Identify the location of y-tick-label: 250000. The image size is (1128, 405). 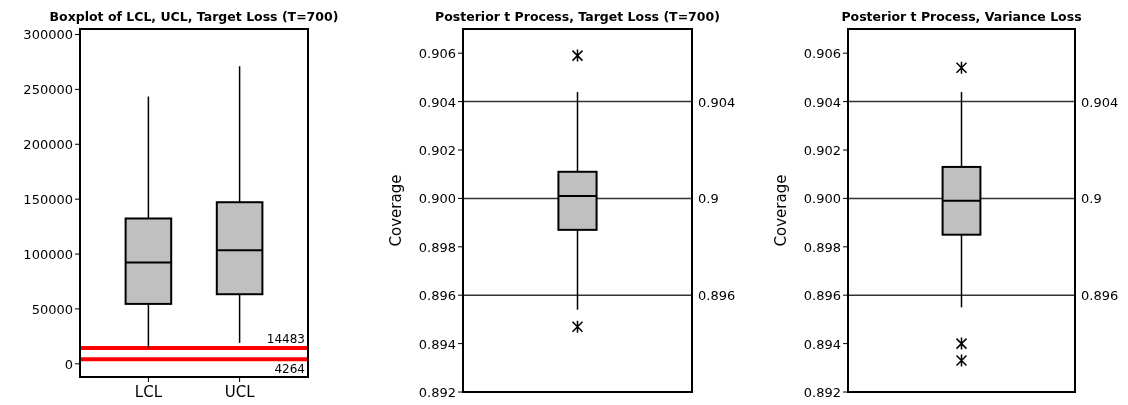
(48, 90).